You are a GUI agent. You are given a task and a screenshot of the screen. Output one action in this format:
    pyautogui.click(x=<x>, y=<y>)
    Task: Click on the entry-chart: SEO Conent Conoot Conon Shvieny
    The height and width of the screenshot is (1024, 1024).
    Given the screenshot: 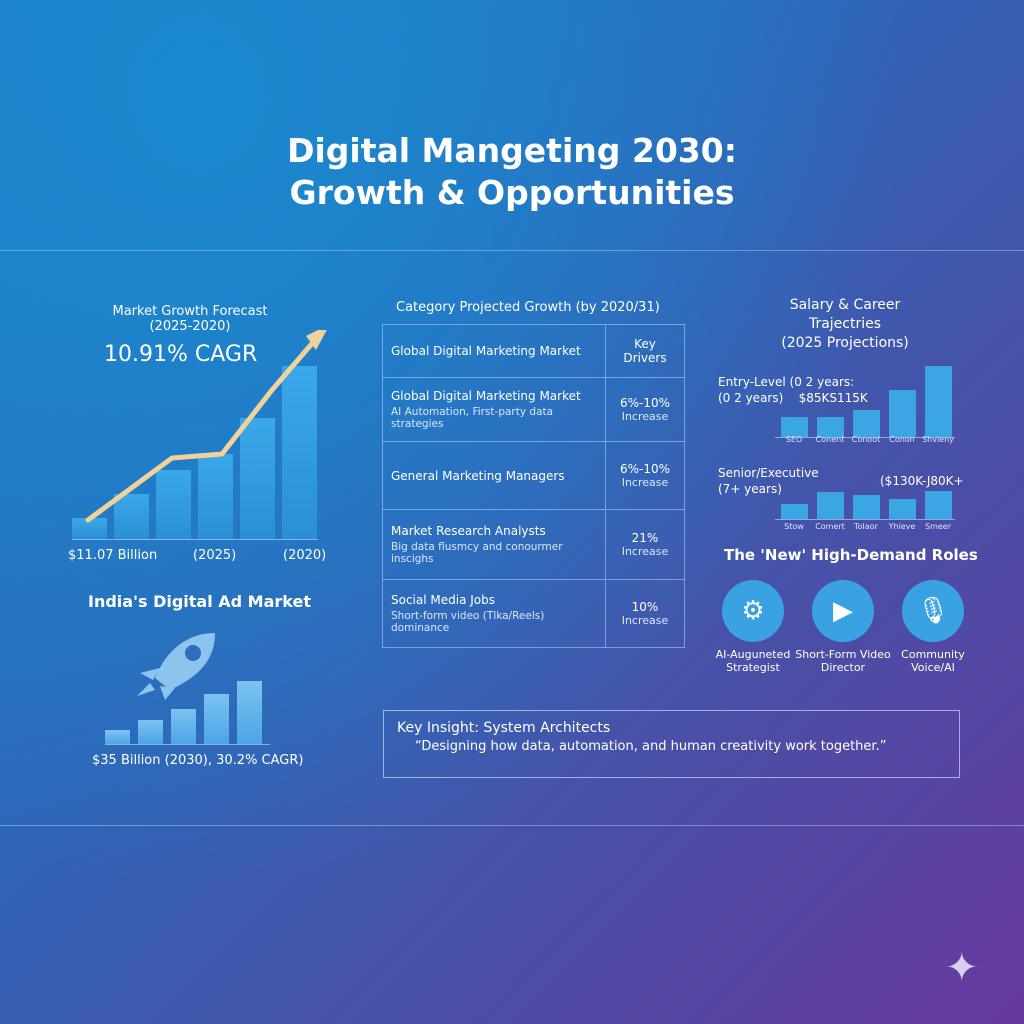 What is the action you would take?
    pyautogui.click(x=865, y=402)
    